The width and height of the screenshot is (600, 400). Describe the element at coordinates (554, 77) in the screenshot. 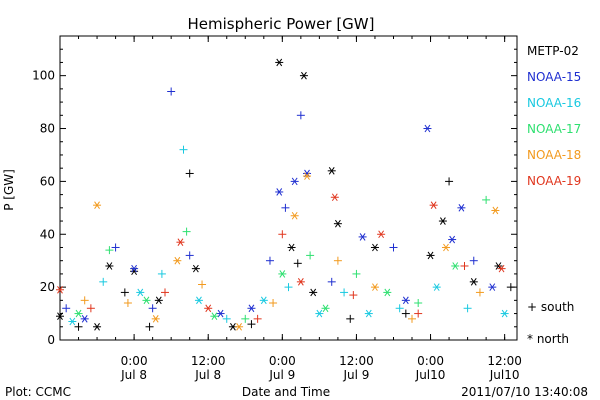

I see `legend-entry: NOAA-15` at that location.